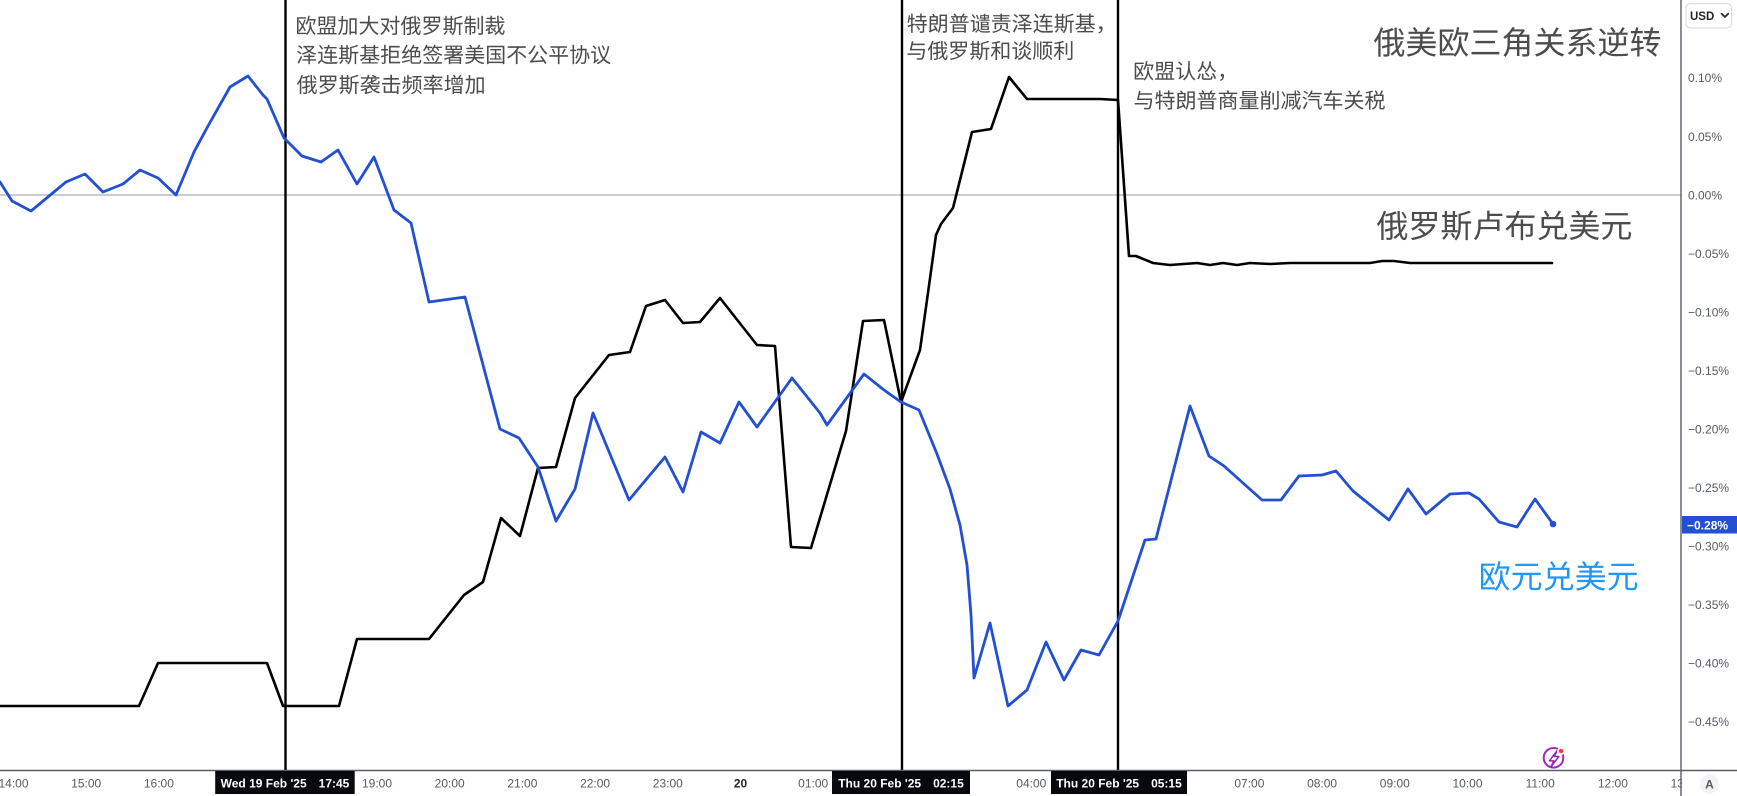  What do you see at coordinates (1708, 605) in the screenshot?
I see `svg-text: −0.35%` at bounding box center [1708, 605].